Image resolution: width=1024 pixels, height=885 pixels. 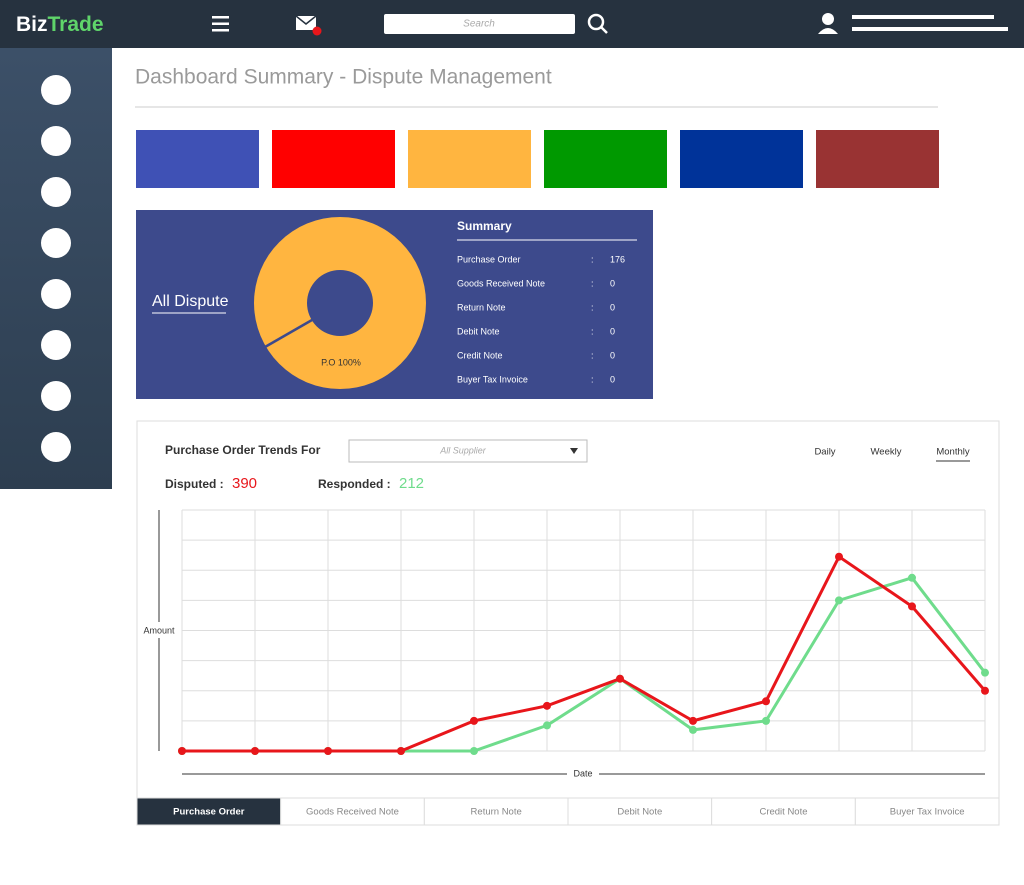 What do you see at coordinates (478, 331) in the screenshot?
I see `summary-label: Debit Note` at bounding box center [478, 331].